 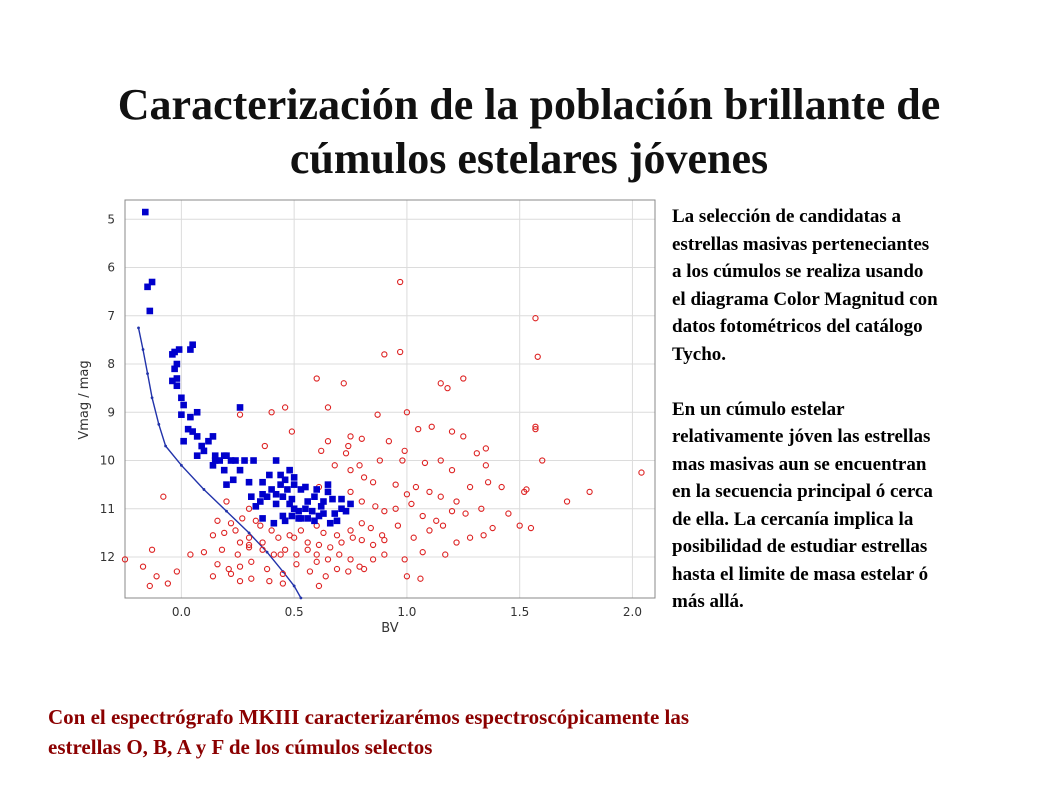 What do you see at coordinates (799, 464) in the screenshot?
I see `description-line: mas masivas aun se encuentran` at bounding box center [799, 464].